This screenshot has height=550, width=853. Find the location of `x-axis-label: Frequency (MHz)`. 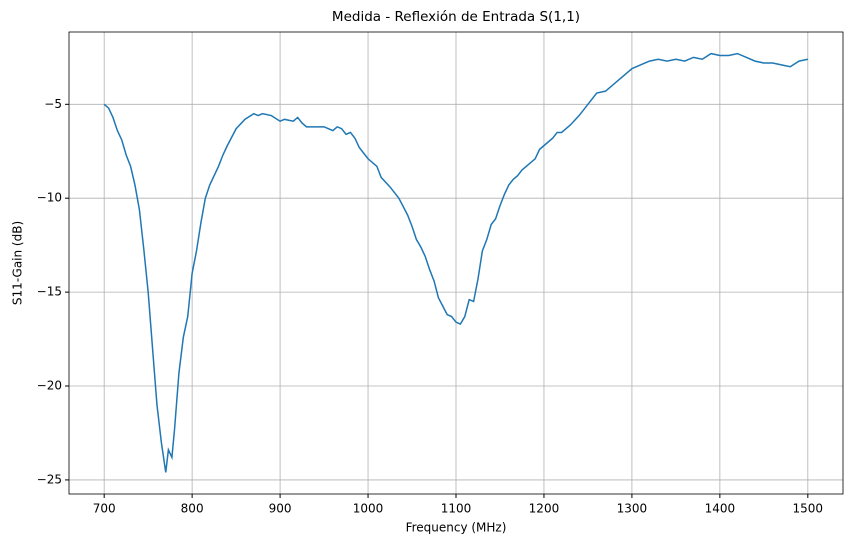

x-axis-label: Frequency (MHz) is located at coordinates (456, 528).